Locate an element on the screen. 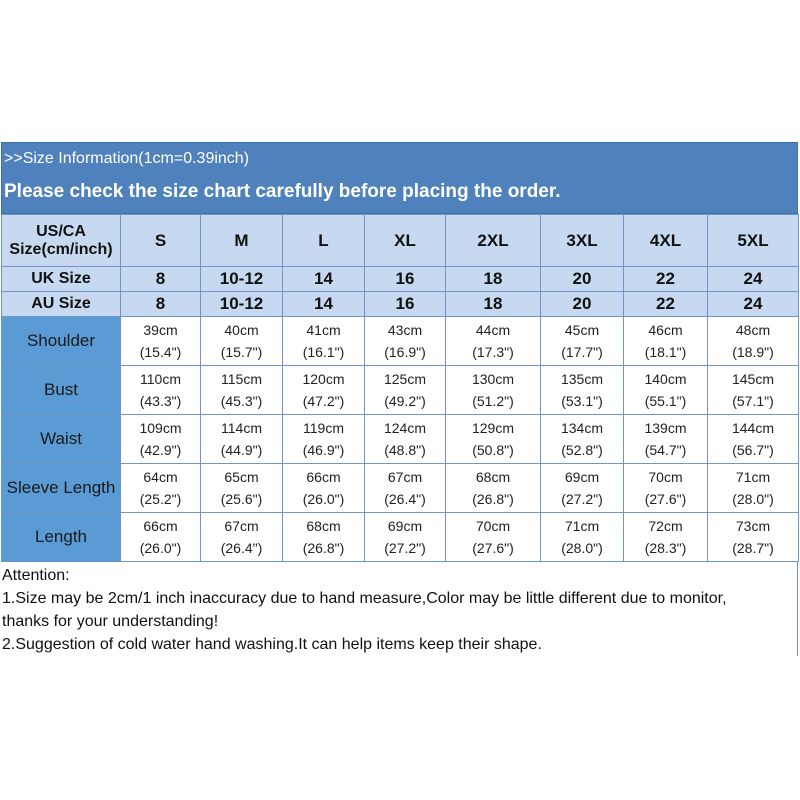  cm-value: 67cm is located at coordinates (241, 526).